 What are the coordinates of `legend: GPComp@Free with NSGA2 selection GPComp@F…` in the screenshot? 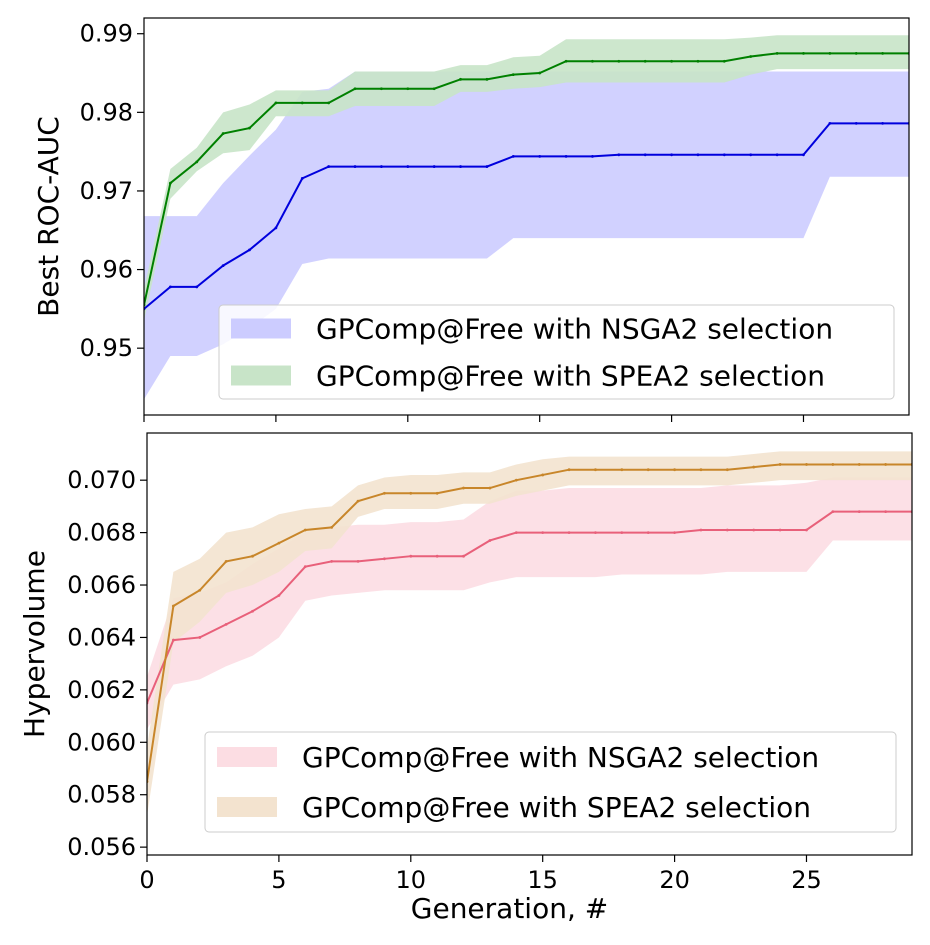 It's located at (550, 782).